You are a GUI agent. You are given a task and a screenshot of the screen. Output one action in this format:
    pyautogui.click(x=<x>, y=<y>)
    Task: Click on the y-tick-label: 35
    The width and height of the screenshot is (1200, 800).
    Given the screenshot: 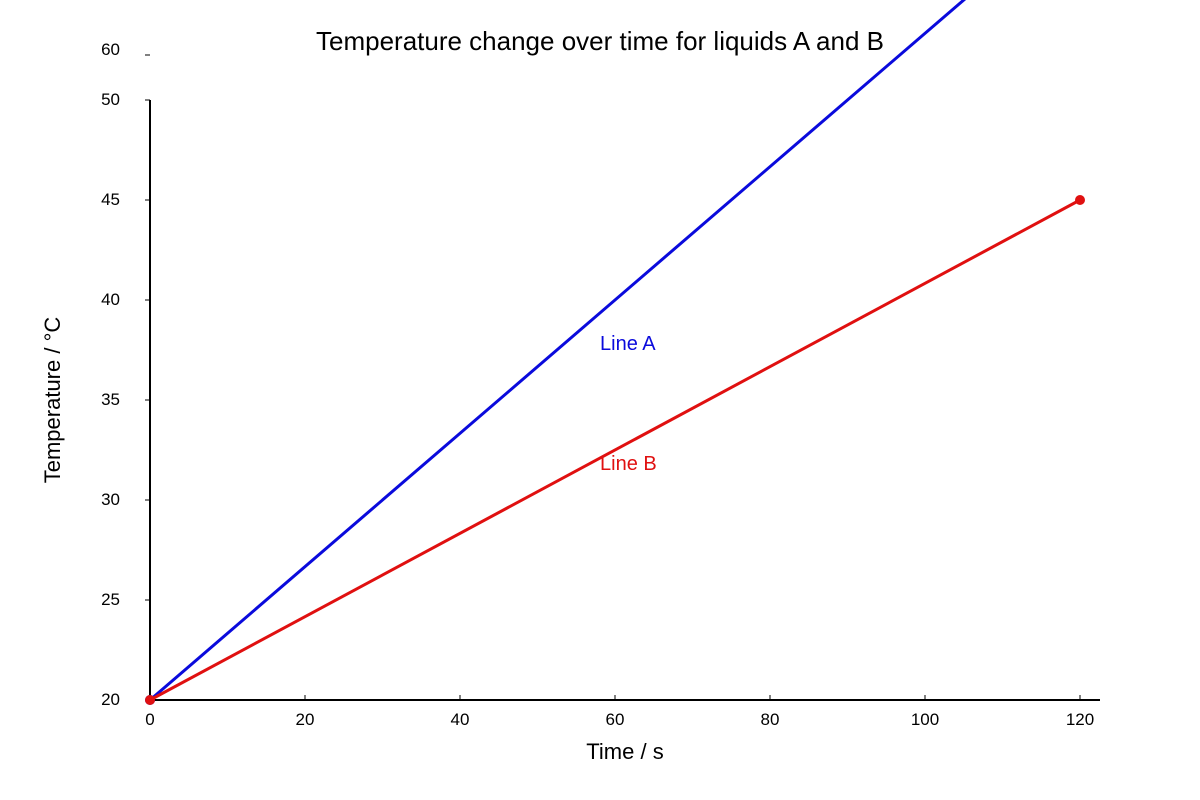 What is the action you would take?
    pyautogui.click(x=110, y=399)
    